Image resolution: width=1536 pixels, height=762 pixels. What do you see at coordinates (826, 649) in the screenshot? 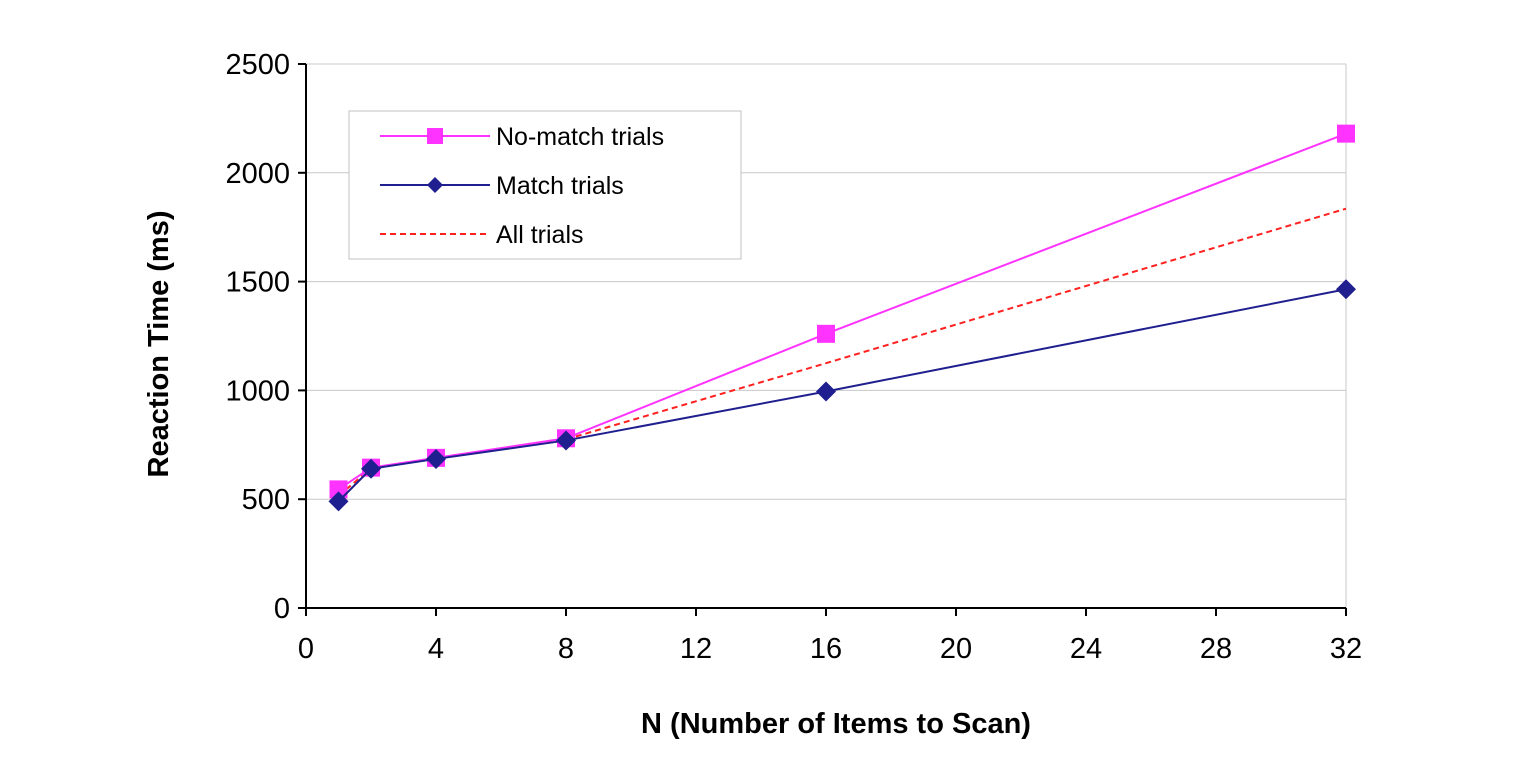
I see `x-tick-label: 16` at bounding box center [826, 649].